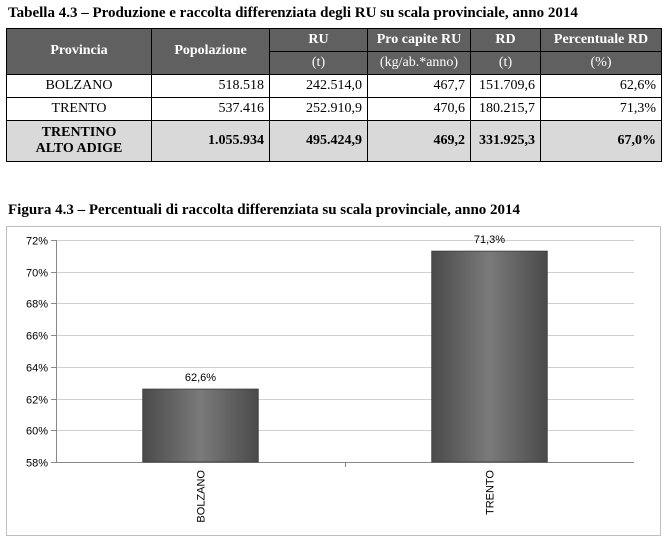  What do you see at coordinates (601, 109) in the screenshot?
I see `cell-perc: 71,3%` at bounding box center [601, 109].